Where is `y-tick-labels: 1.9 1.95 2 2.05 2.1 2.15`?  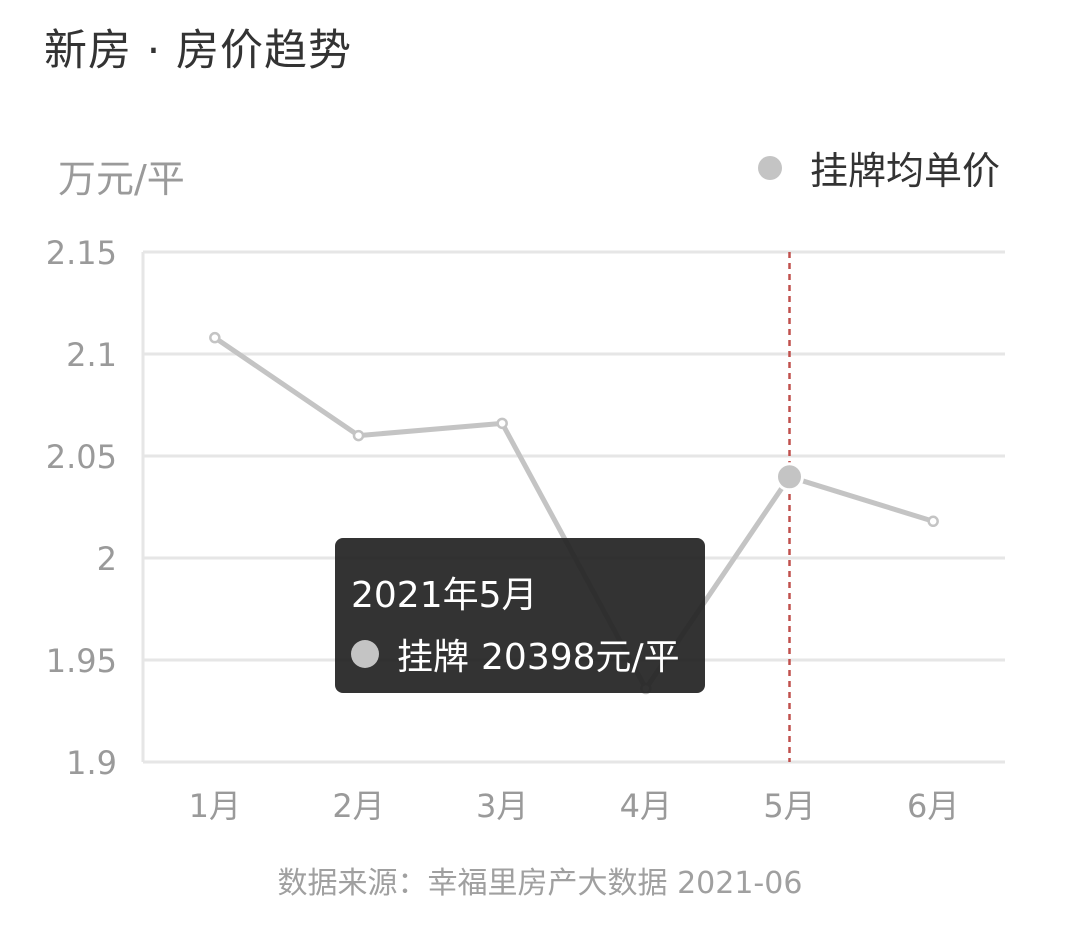 y-tick-labels: 1.9 1.95 2 2.05 2.1 2.15 is located at coordinates (81, 508).